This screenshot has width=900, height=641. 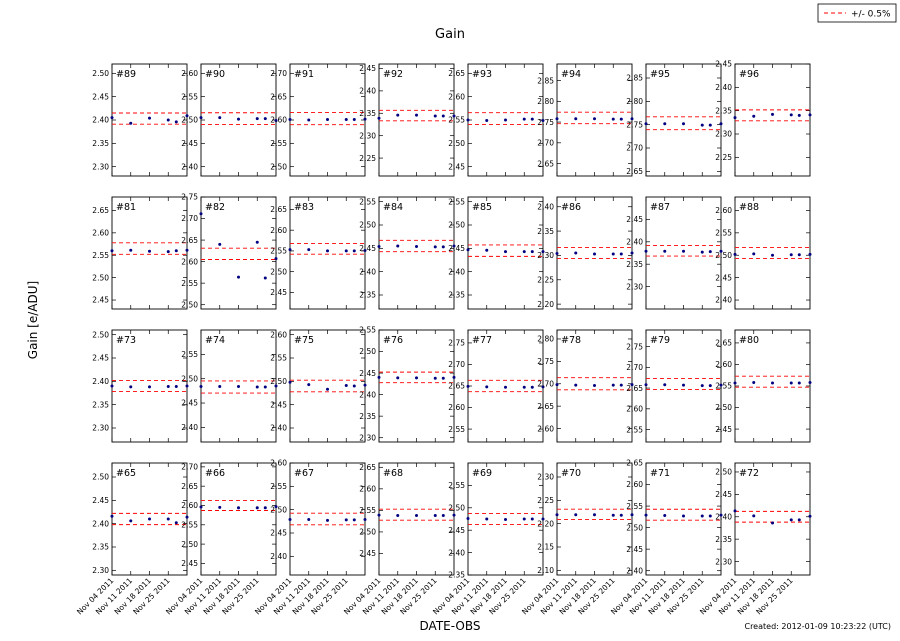 I want to click on panel-id: #76, so click(x=393, y=340).